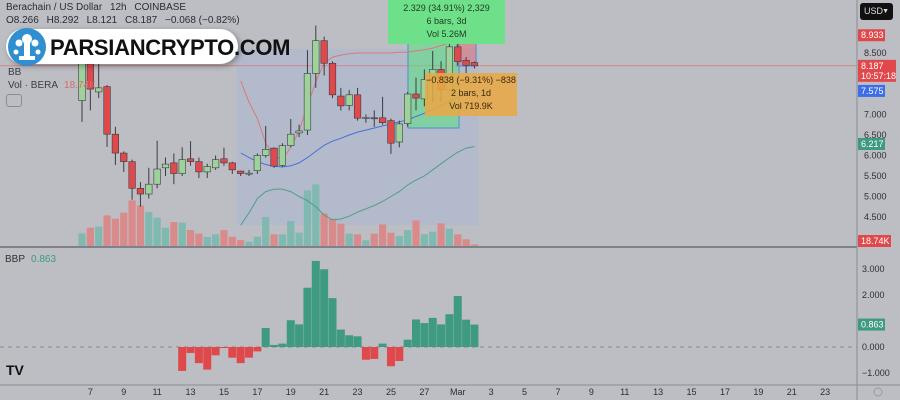  What do you see at coordinates (873, 269) in the screenshot?
I see `bbp-tick-label: 3.000` at bounding box center [873, 269].